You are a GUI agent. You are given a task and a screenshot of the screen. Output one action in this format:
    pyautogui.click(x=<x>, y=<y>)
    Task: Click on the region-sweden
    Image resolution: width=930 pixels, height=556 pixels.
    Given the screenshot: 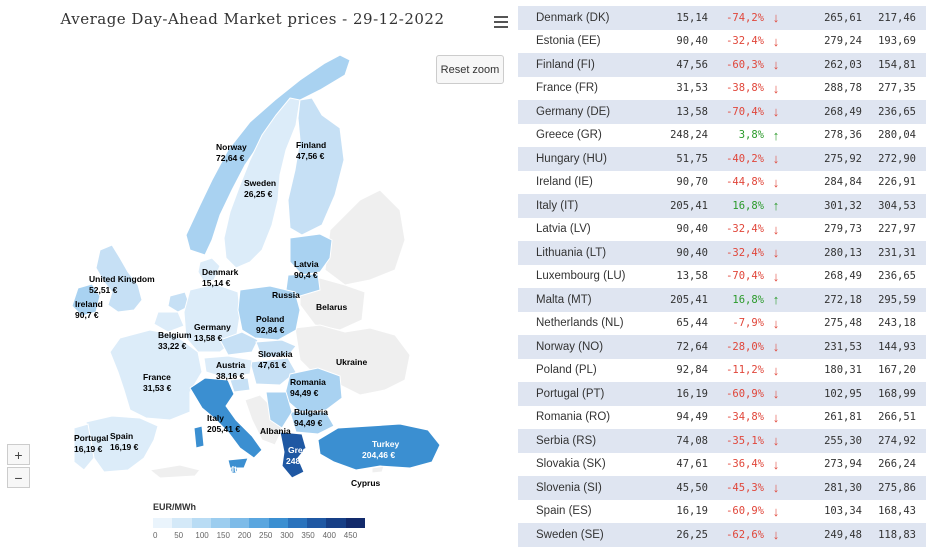 What is the action you would take?
    pyautogui.click(x=262, y=183)
    